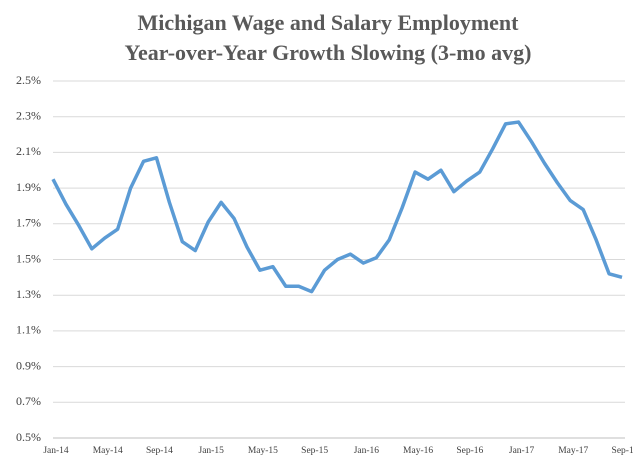 This screenshot has height=461, width=633. What do you see at coordinates (622, 451) in the screenshot?
I see `x-tick-label: Sep-17` at bounding box center [622, 451].